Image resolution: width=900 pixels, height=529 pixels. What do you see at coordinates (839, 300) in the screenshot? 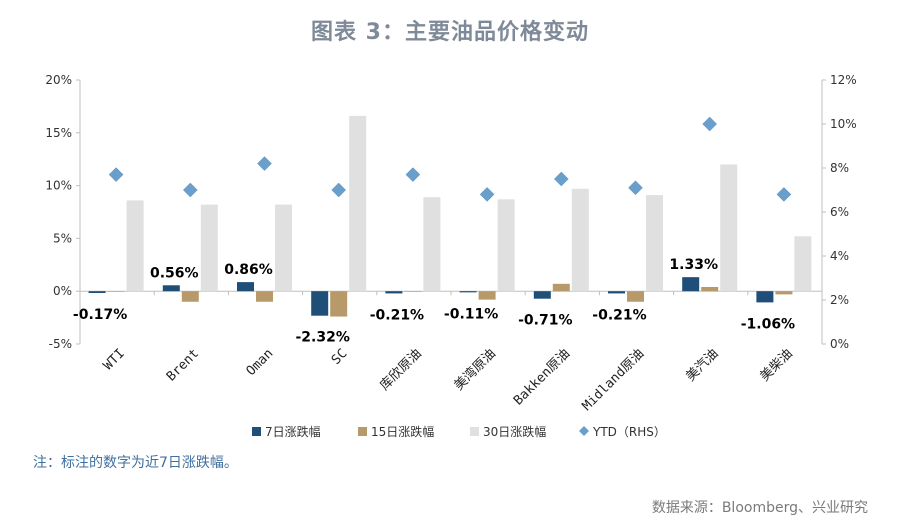
I see `right-tick-label: 2%` at bounding box center [839, 300].